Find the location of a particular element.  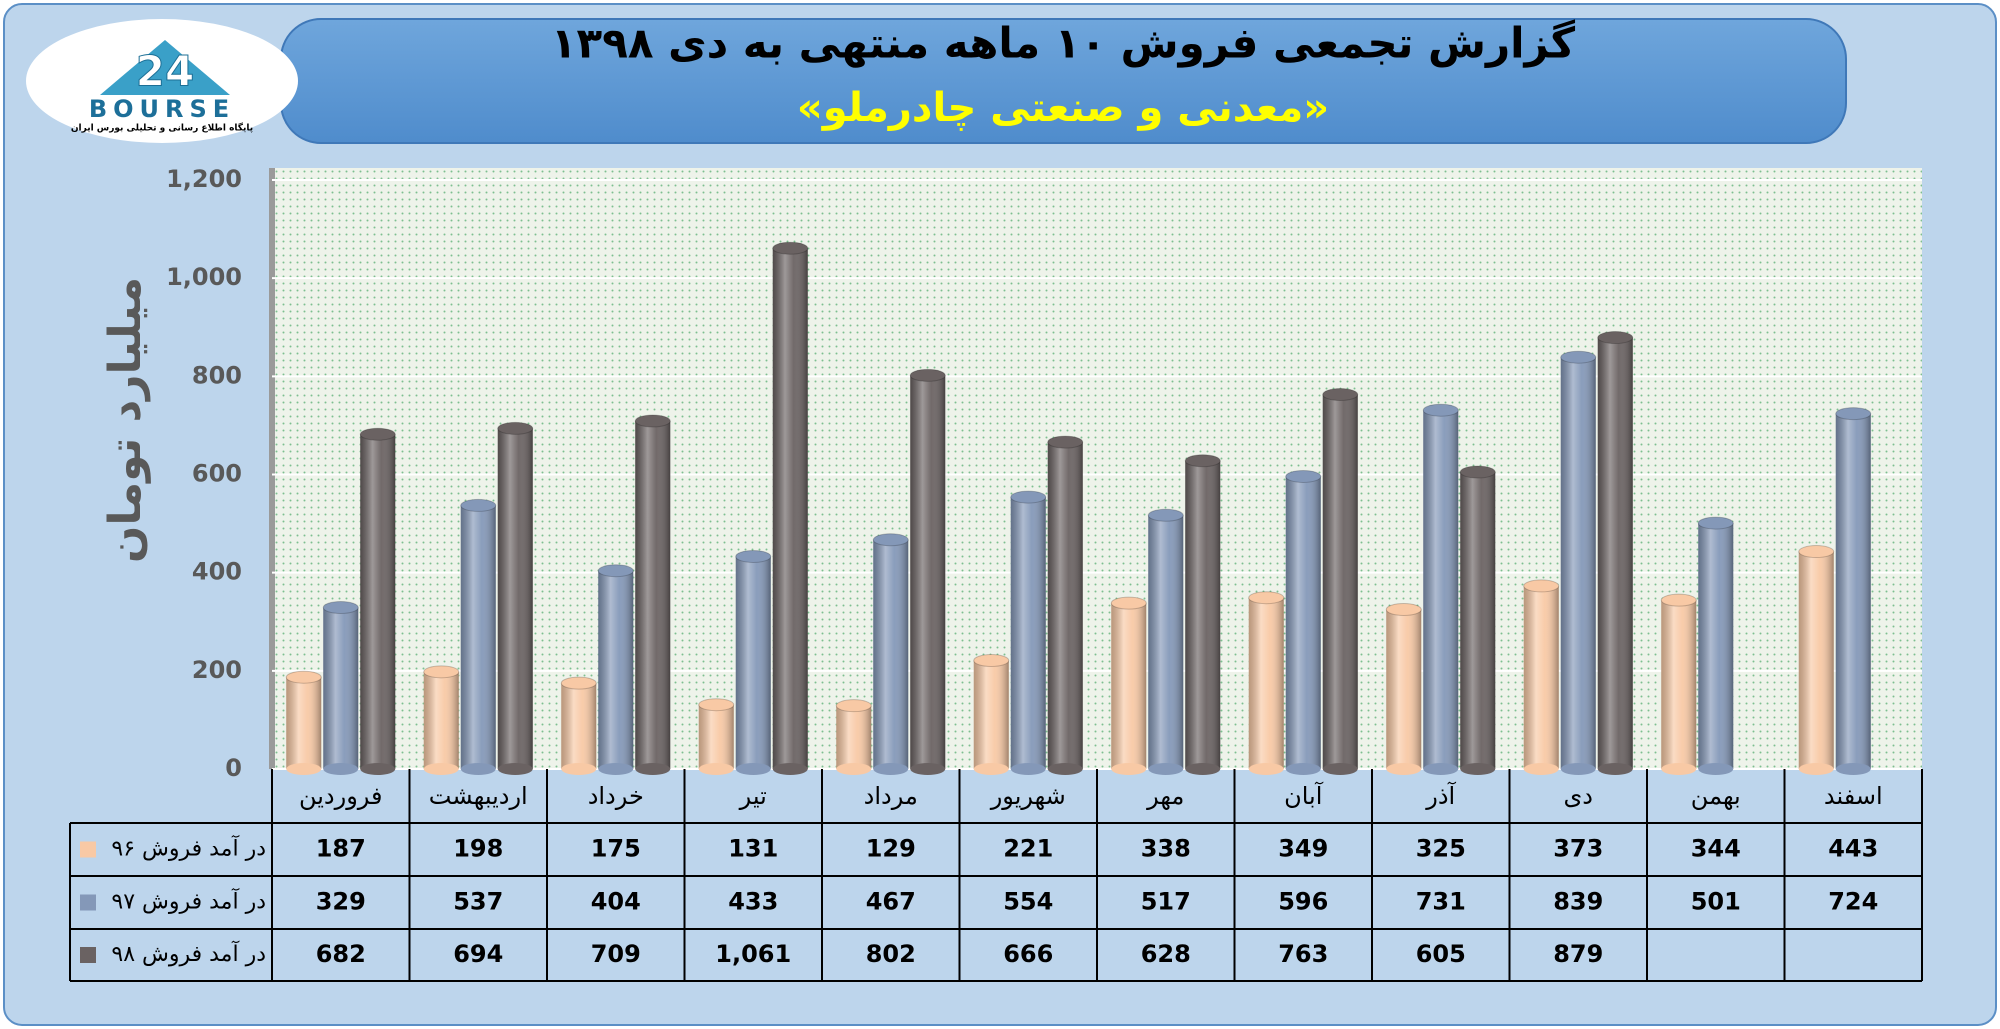

x-tick-label: شهریور is located at coordinates (1028, 796).